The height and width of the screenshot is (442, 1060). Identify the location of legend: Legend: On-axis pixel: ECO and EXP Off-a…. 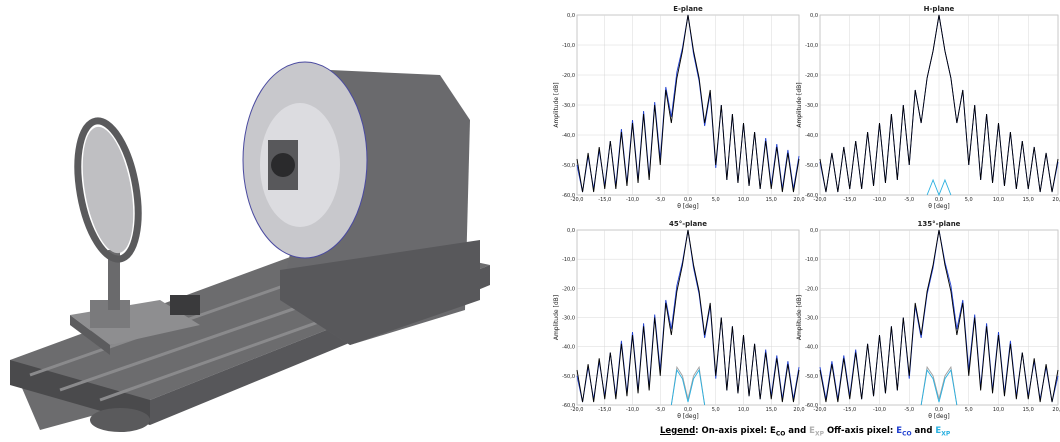
(860, 432).